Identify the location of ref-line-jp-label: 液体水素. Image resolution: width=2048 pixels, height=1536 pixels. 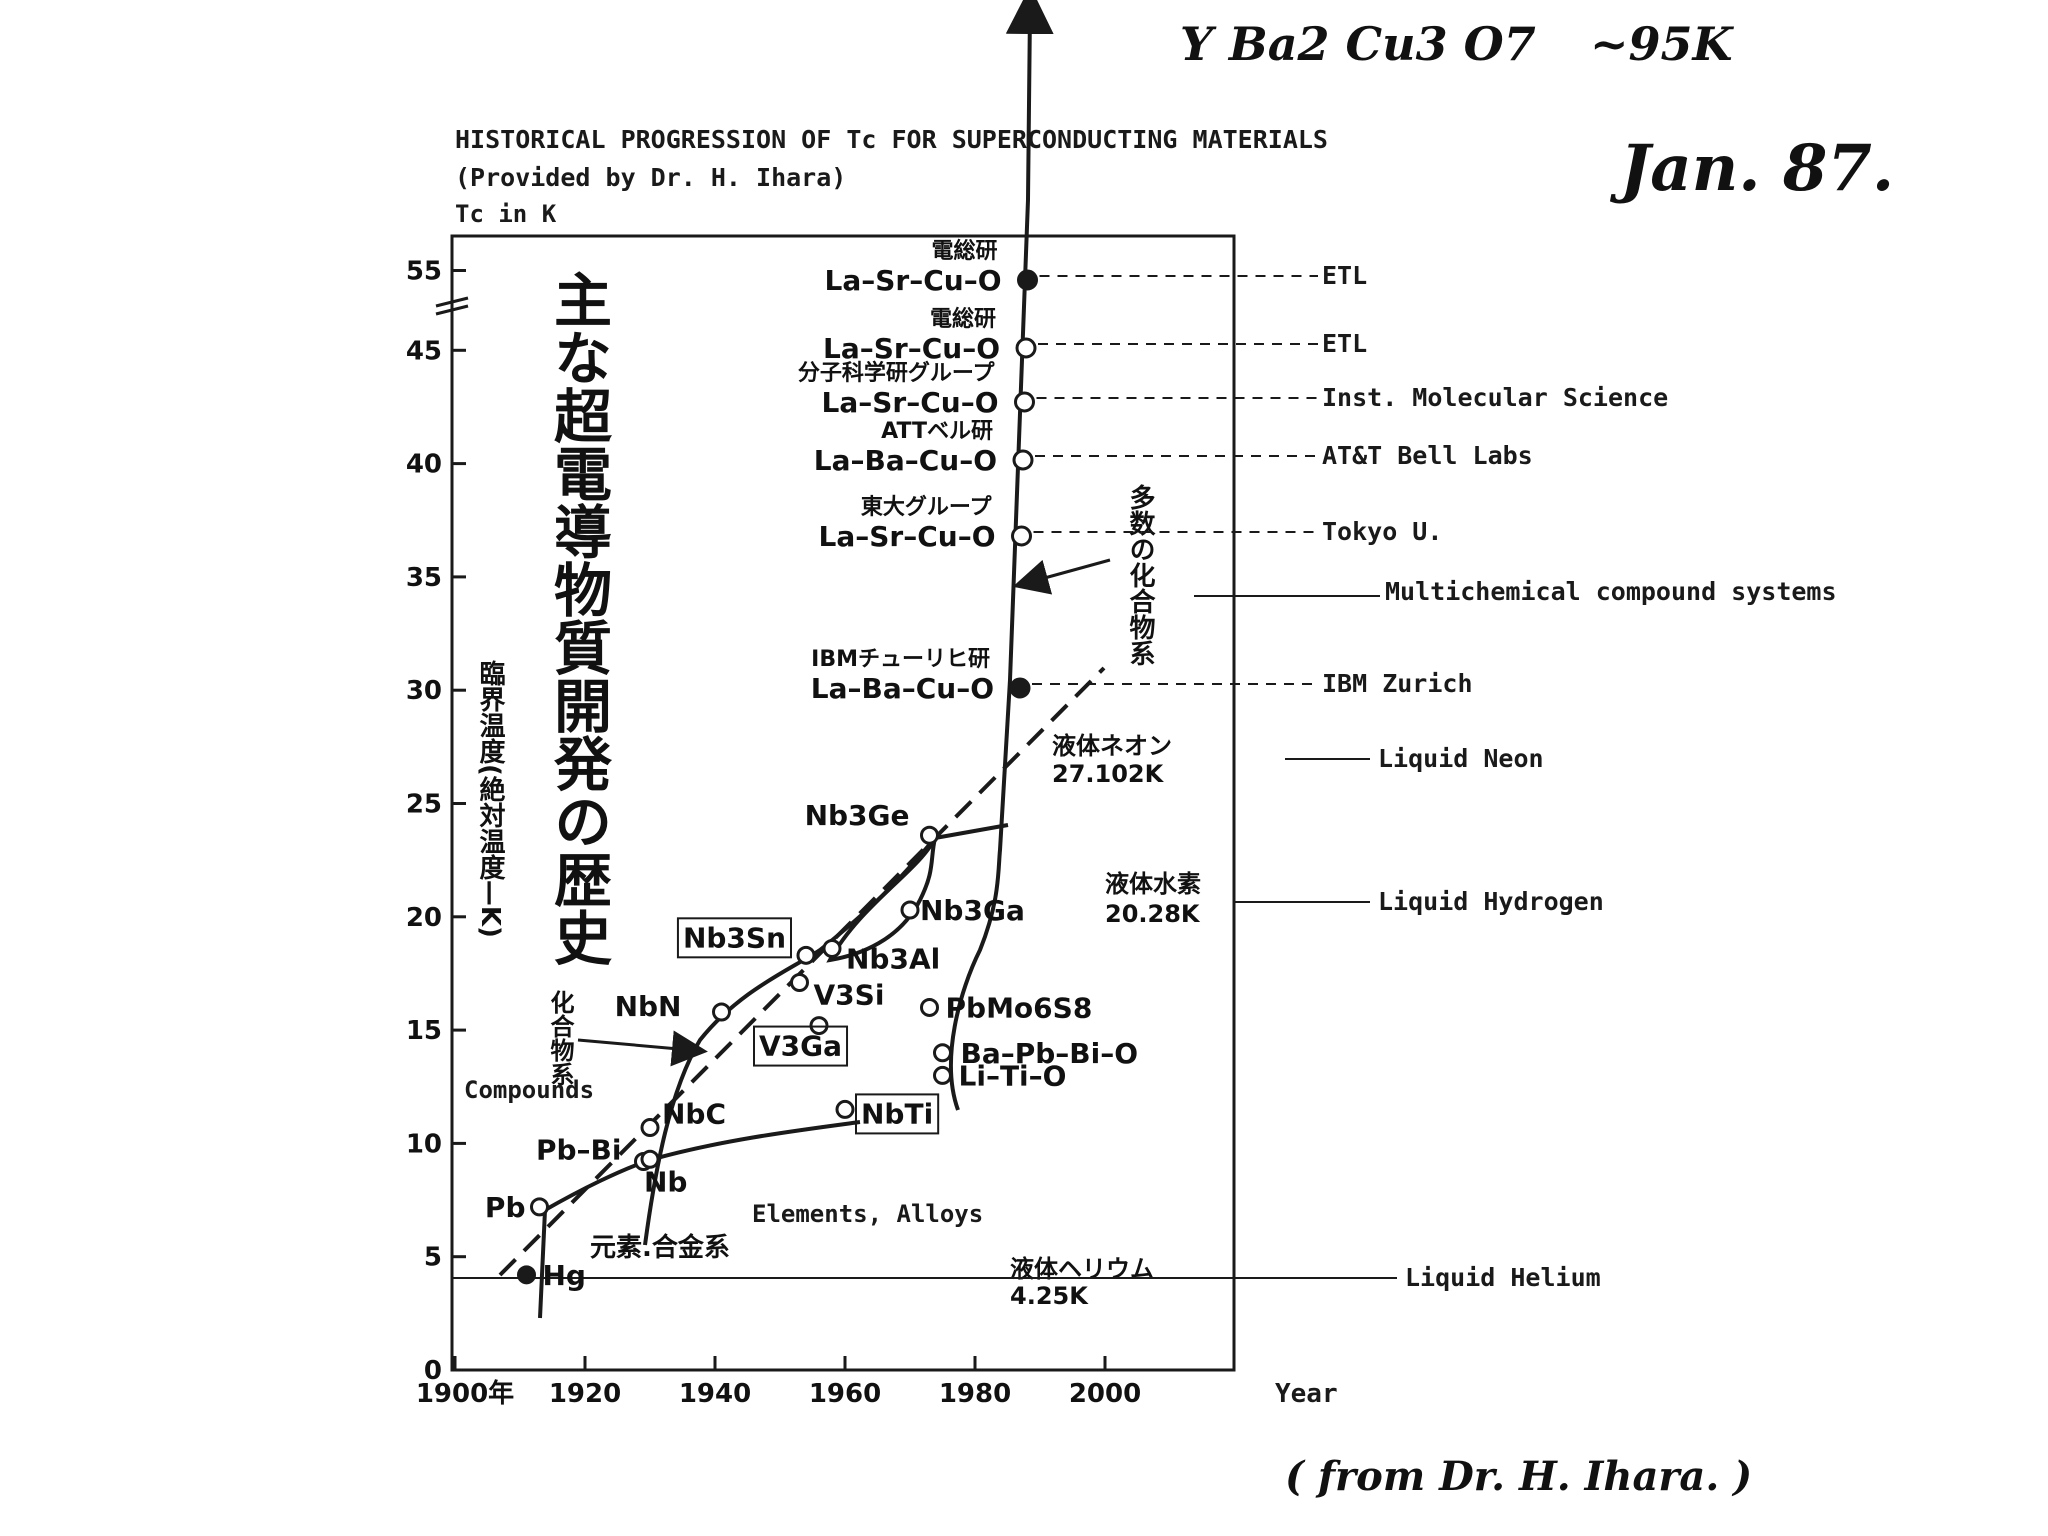
(1153, 884).